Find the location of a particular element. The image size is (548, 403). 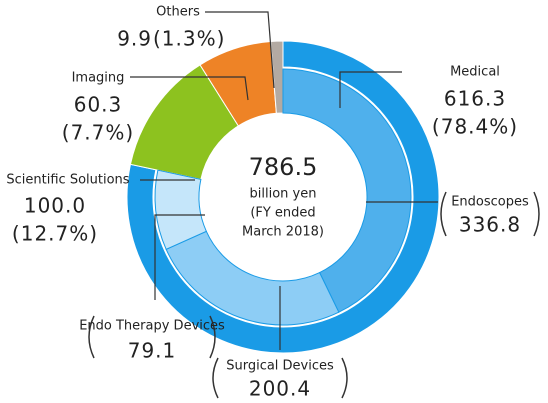

category-label: Medical is located at coordinates (475, 72).